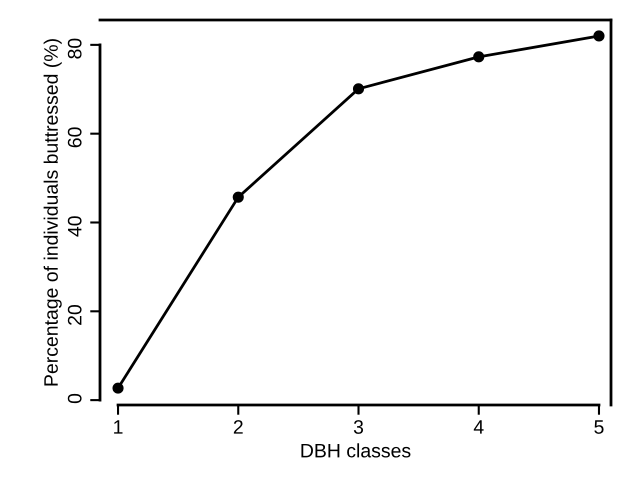 Image resolution: width=617 pixels, height=488 pixels. Describe the element at coordinates (75, 226) in the screenshot. I see `y-tick-label: 40` at that location.